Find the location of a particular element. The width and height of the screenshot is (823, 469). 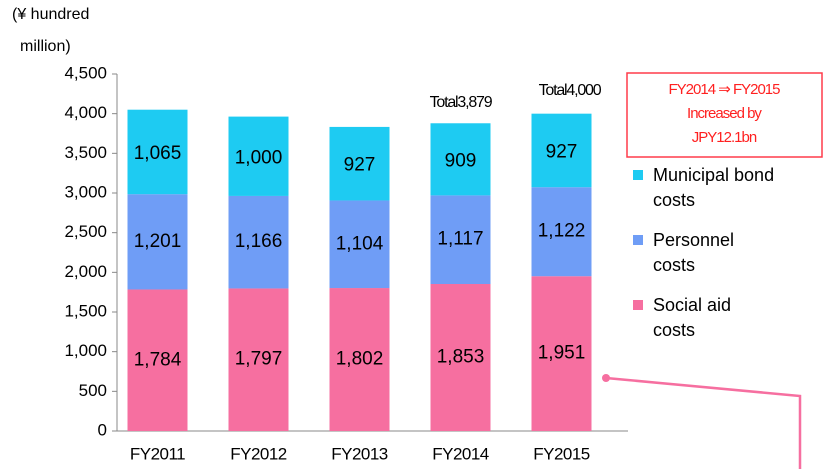

value-label: 1,104 is located at coordinates (360, 243).